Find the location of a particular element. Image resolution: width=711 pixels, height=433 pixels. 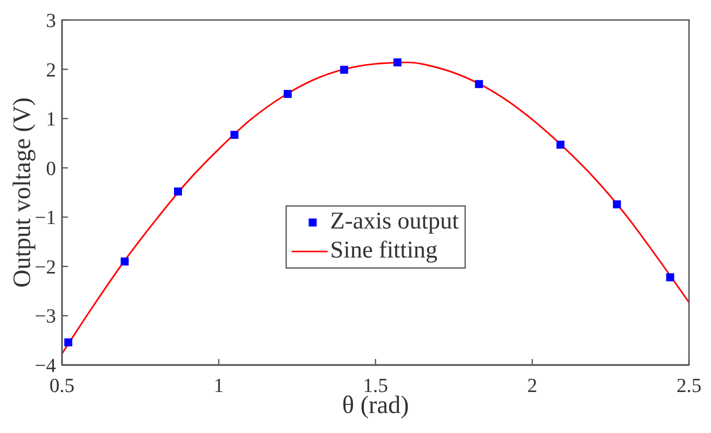

y-tick-label: −1 is located at coordinates (45, 218).